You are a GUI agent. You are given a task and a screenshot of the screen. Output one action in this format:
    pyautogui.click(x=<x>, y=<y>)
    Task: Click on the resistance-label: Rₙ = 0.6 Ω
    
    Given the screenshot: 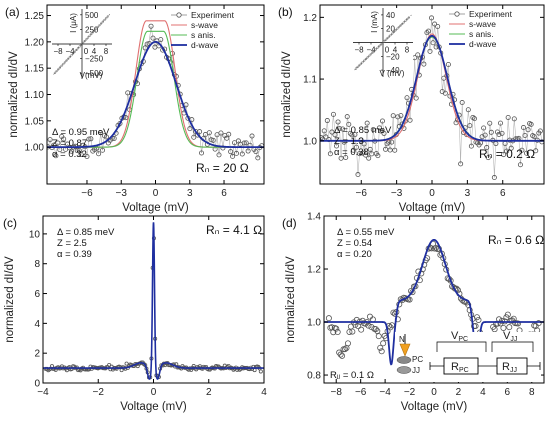 What is the action you would take?
    pyautogui.click(x=516, y=240)
    